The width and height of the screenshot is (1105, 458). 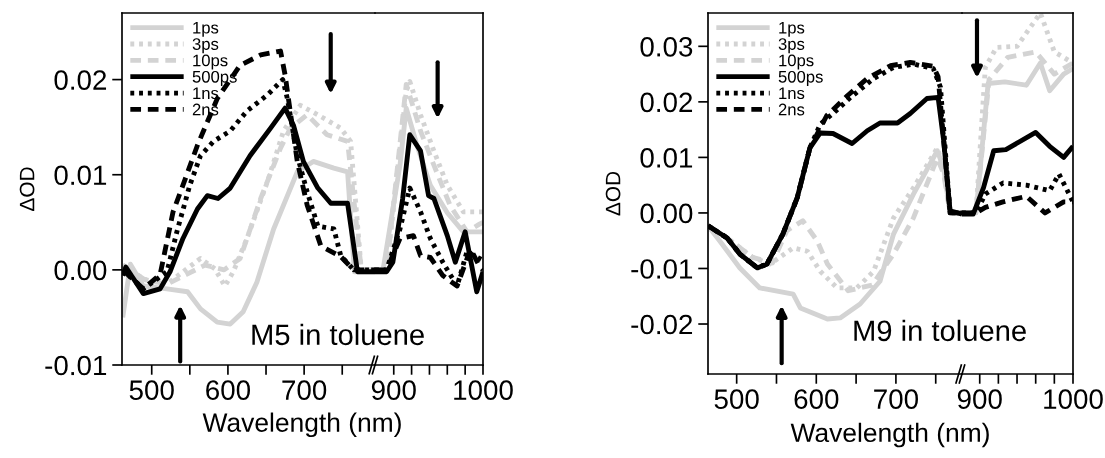 I want to click on annotation: M9 in toluene, so click(x=940, y=330).